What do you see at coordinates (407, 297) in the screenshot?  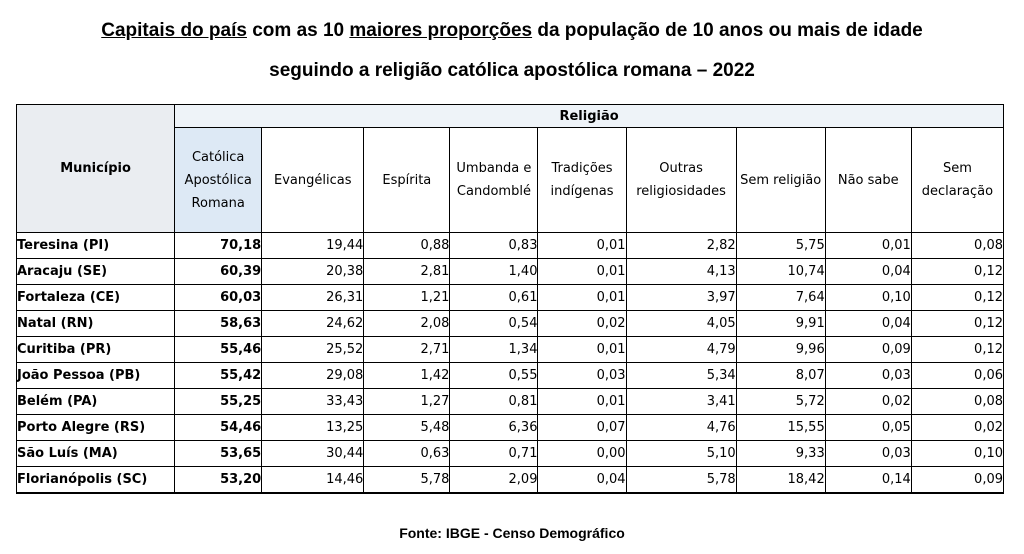 I see `value-cell: 1,21` at bounding box center [407, 297].